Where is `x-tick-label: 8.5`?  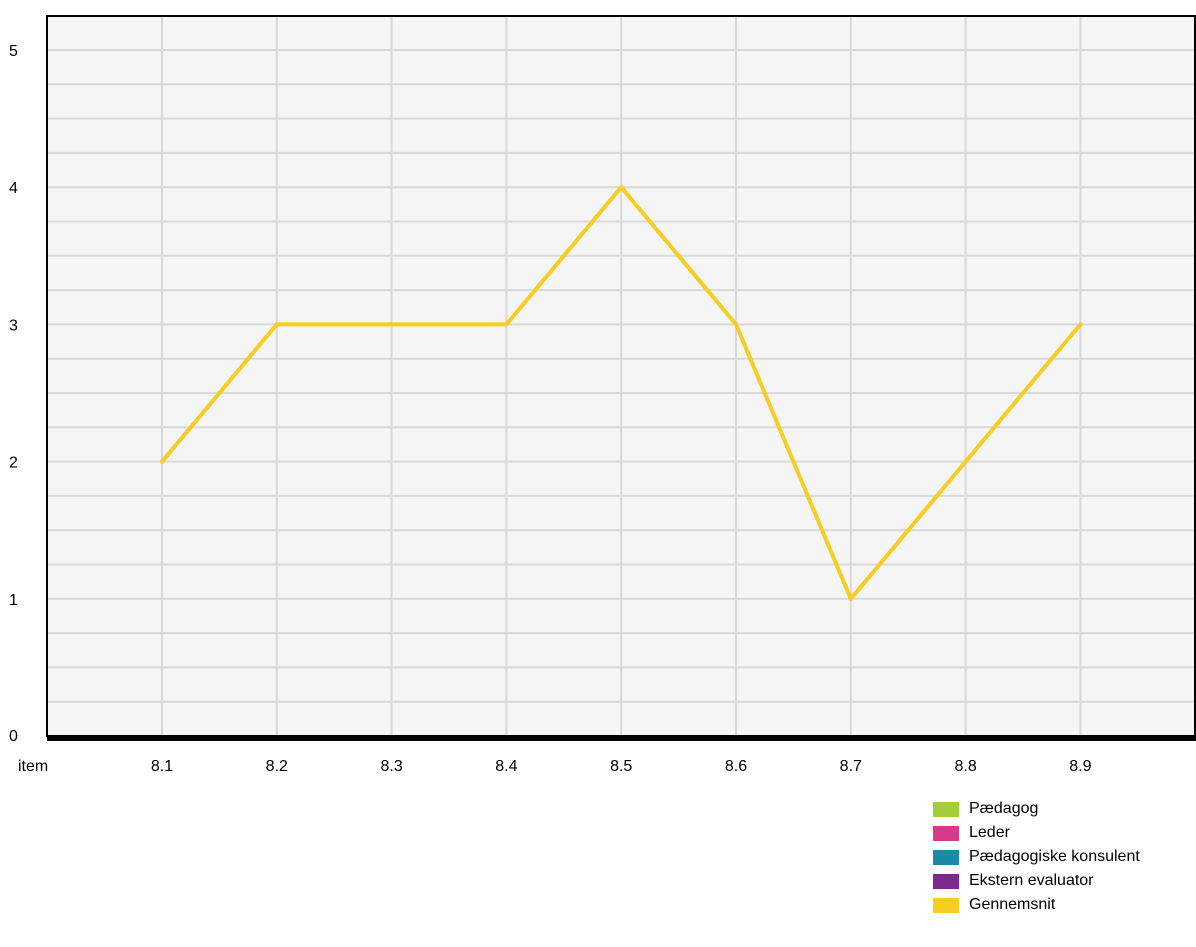
x-tick-label: 8.5 is located at coordinates (621, 766).